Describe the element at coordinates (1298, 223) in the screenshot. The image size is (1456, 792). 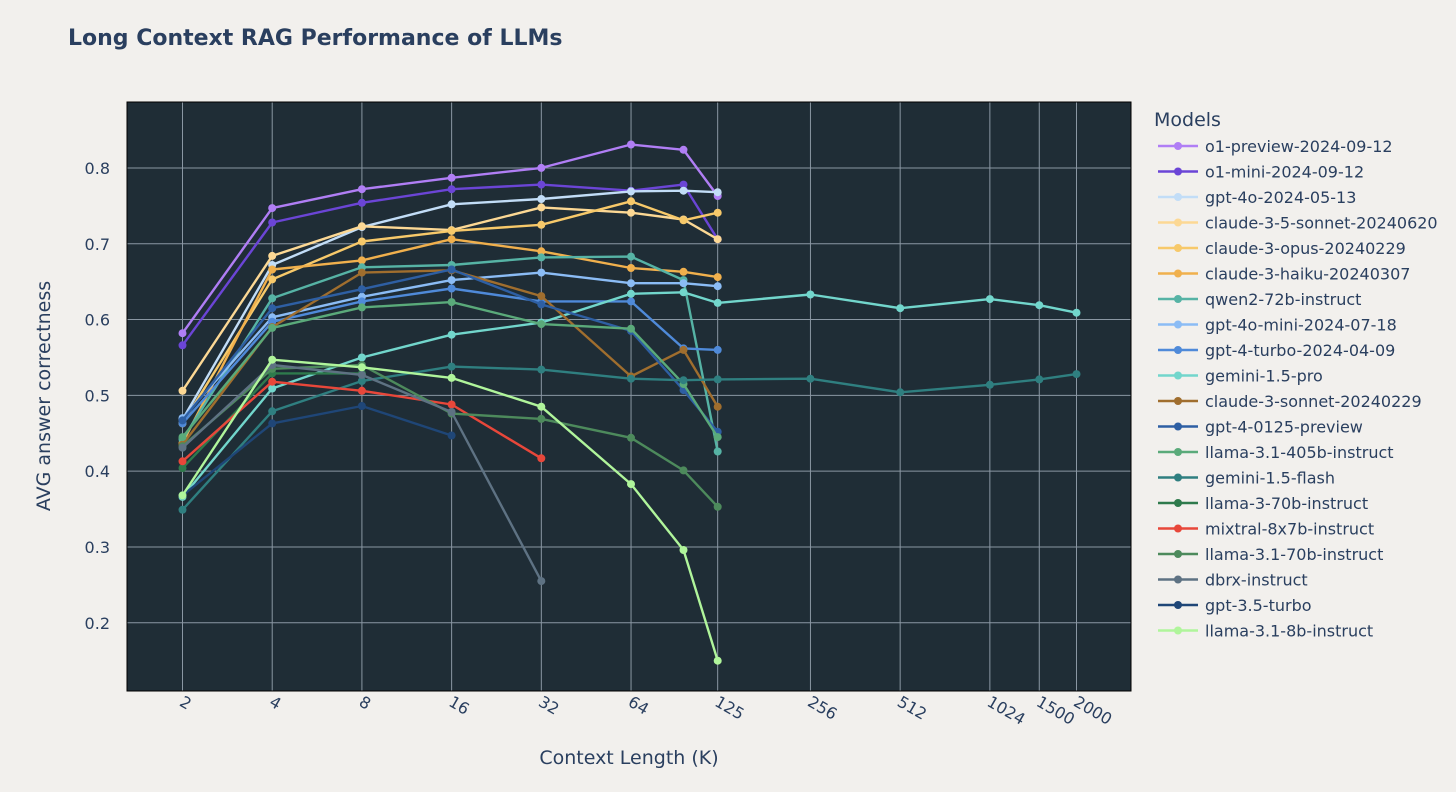
I see `legend-item: claude-3-5-sonnet-20240620` at that location.